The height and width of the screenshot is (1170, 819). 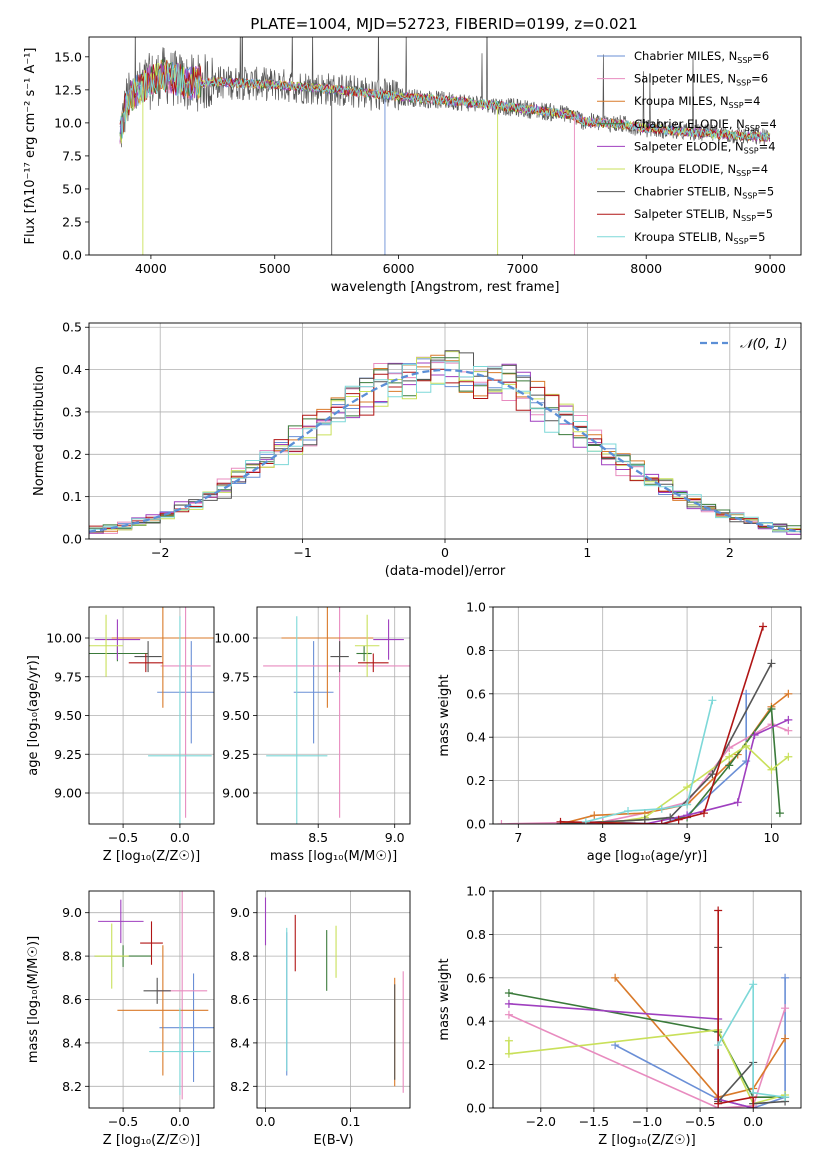 I want to click on legend-label: Kroupa MILES, NSSP=4, so click(x=697, y=102).